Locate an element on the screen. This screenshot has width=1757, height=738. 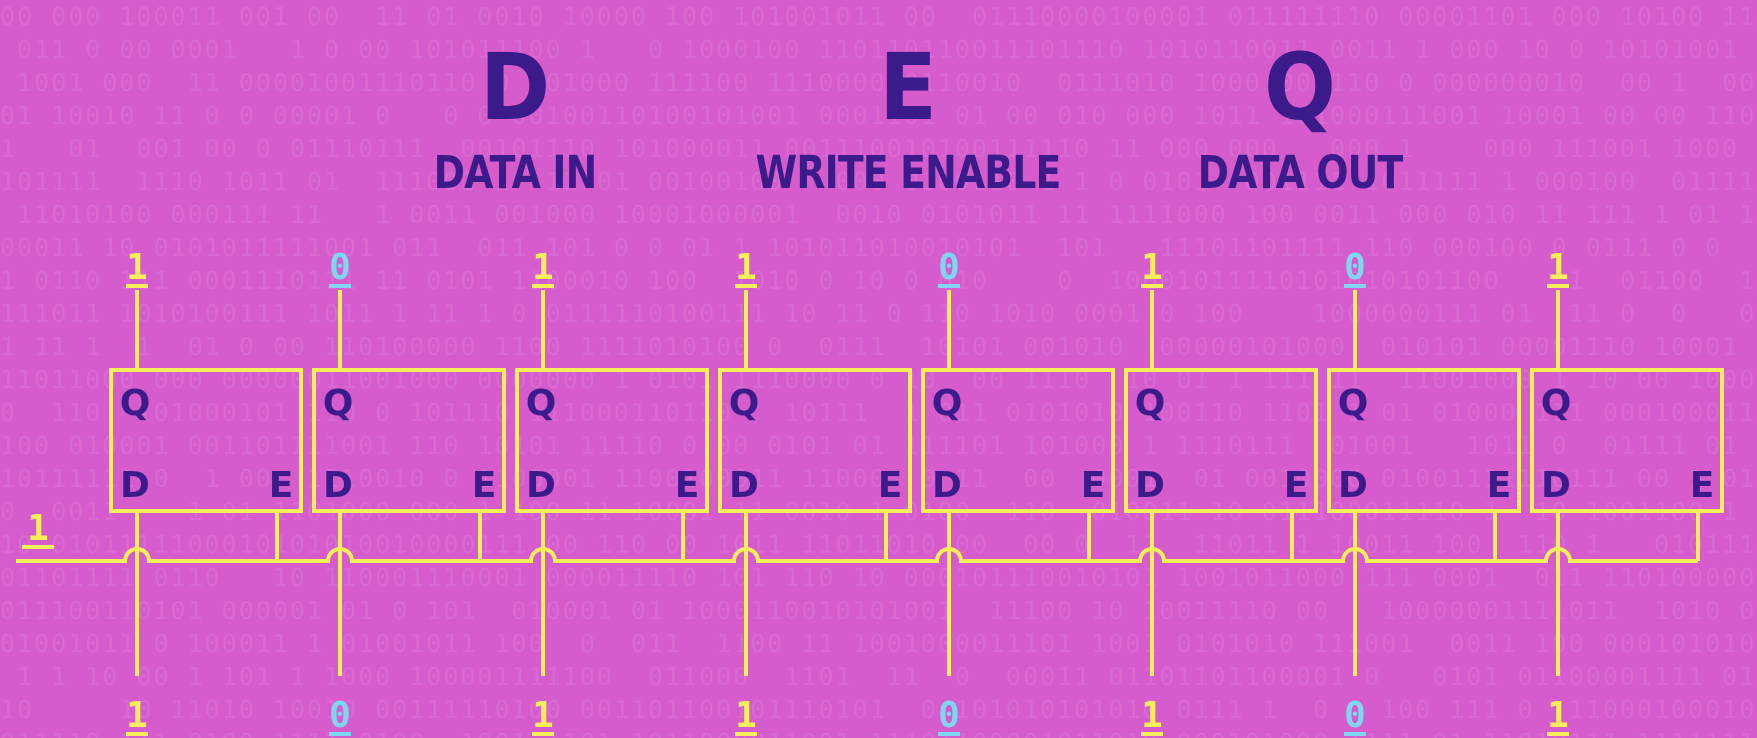
heading-letter: D is located at coordinates (515, 87).